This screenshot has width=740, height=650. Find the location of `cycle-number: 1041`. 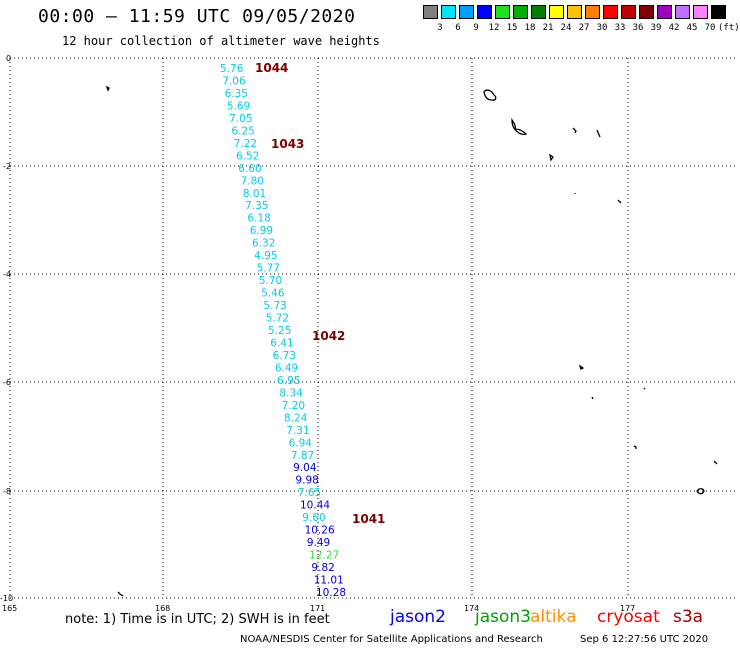

cycle-number: 1041 is located at coordinates (368, 519).